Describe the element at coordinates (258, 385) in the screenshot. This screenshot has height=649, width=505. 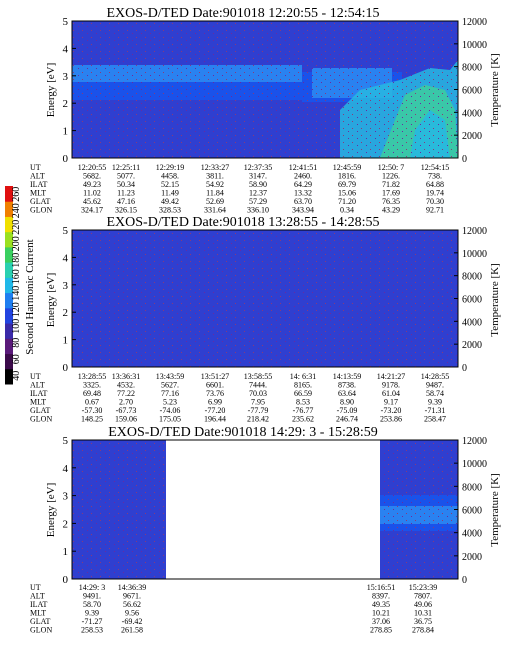
I see `orbit-cell: 7444.` at that location.